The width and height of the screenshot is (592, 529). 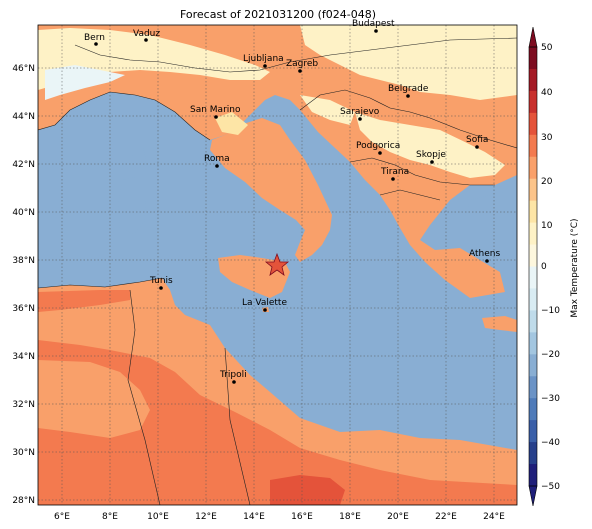 I want to click on city-label: Vaduz, so click(x=146, y=34).